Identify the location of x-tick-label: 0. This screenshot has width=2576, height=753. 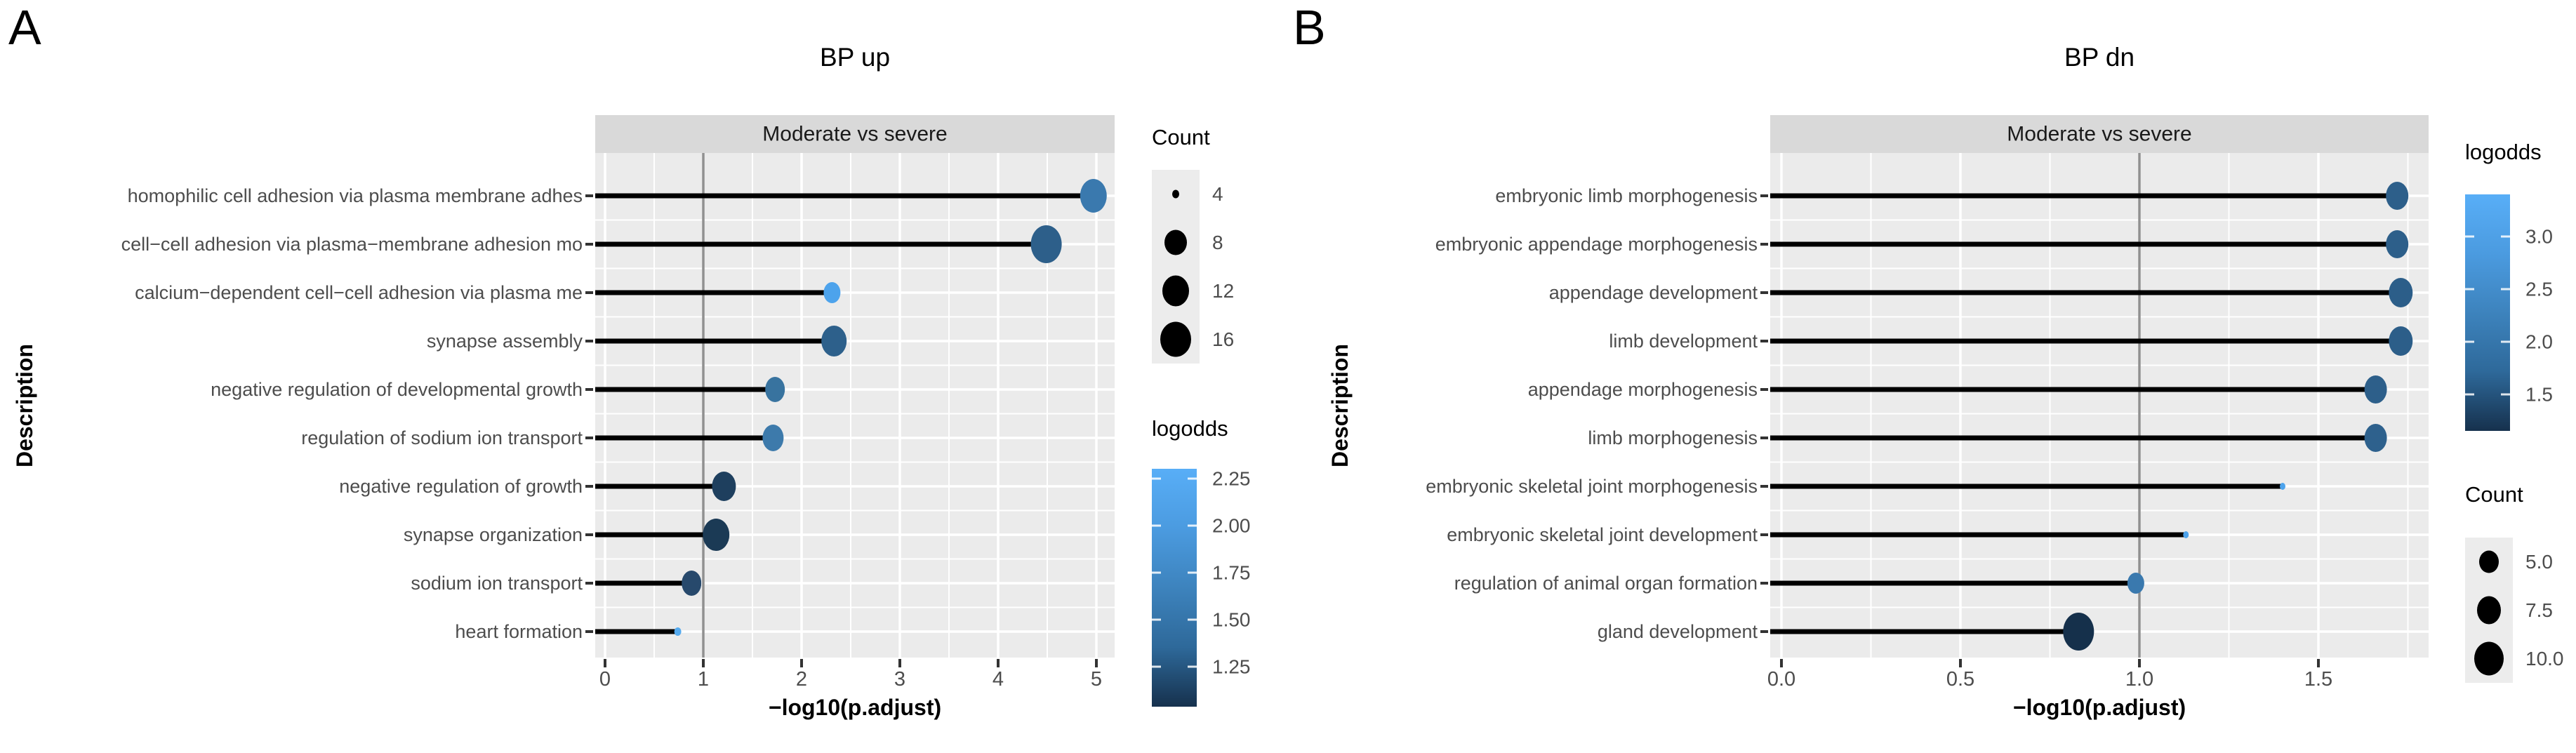
(605, 679).